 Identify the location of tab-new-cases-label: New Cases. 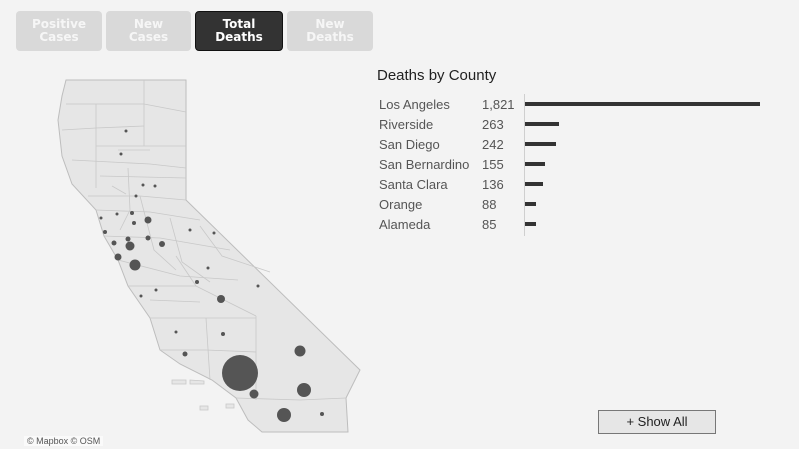
(148, 30).